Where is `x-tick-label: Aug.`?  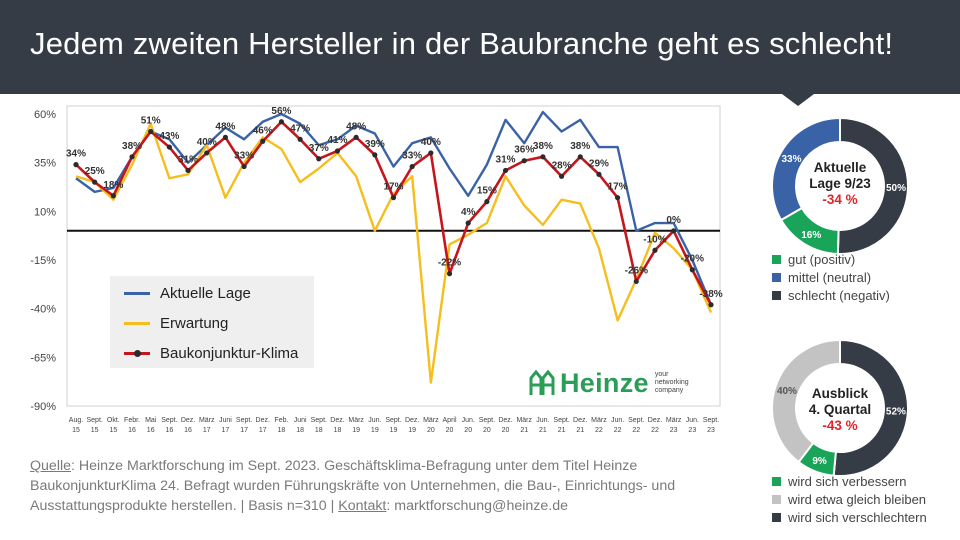
x-tick-label: Aug. is located at coordinates (76, 420).